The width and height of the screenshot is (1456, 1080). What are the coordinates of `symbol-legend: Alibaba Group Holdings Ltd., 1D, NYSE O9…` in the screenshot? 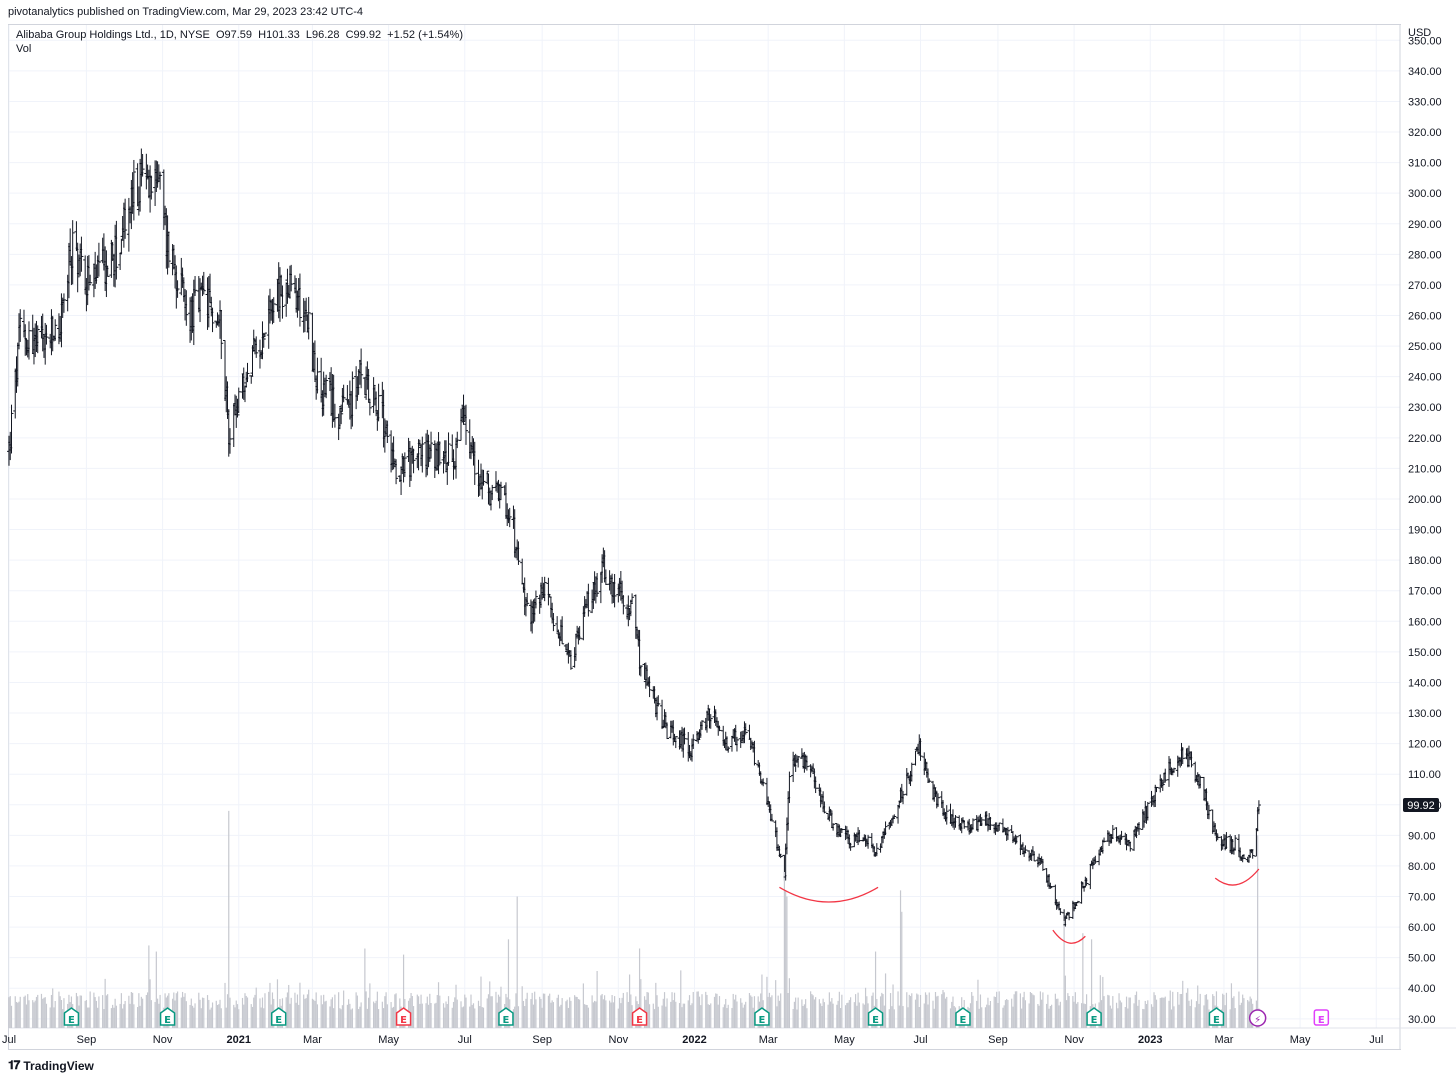 It's located at (240, 35).